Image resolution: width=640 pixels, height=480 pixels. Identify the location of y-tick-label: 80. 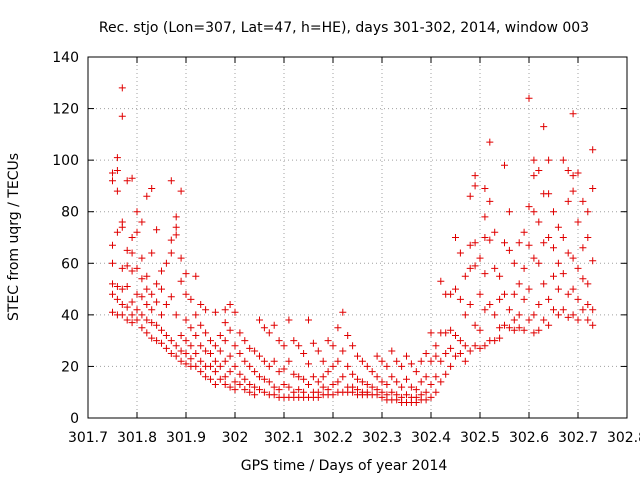
(70, 213).